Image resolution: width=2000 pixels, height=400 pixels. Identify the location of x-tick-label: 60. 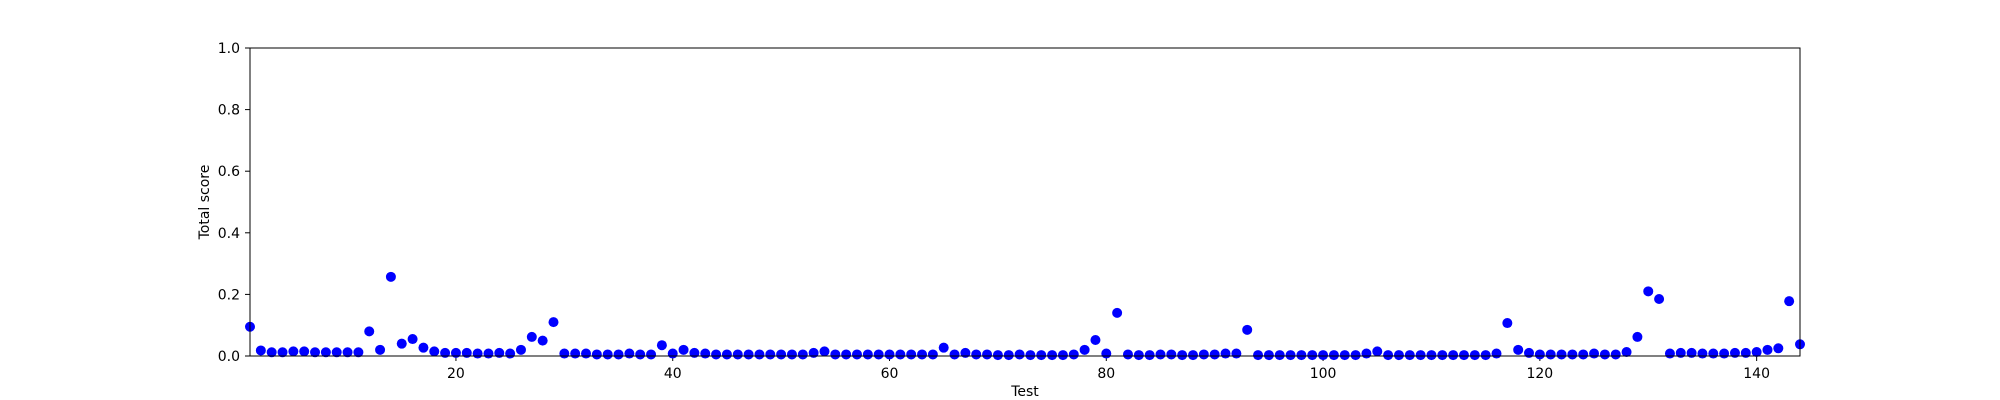
(890, 374).